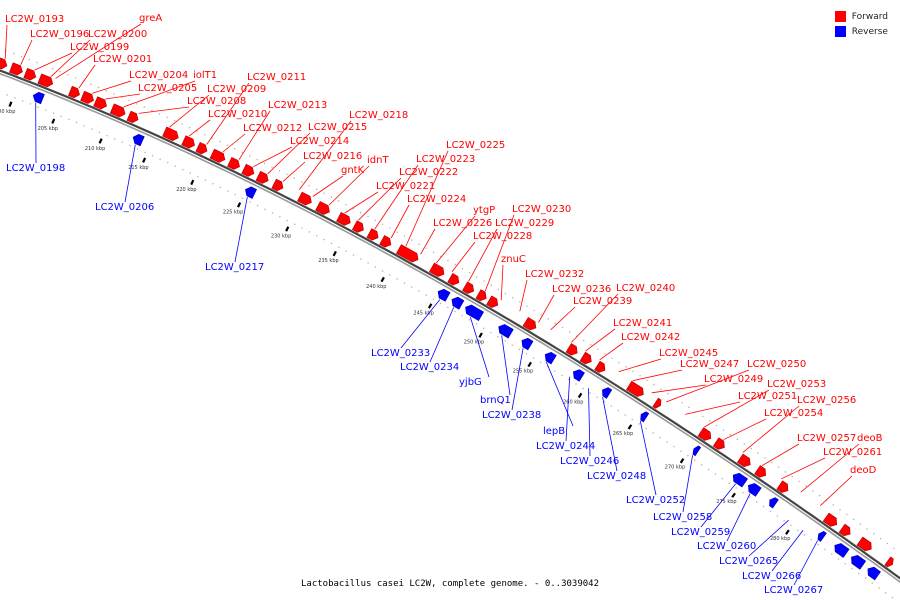 This screenshot has height=600, width=900. Describe the element at coordinates (59, 34) in the screenshot. I see `forward-gene-label: LC2W_0196` at that location.